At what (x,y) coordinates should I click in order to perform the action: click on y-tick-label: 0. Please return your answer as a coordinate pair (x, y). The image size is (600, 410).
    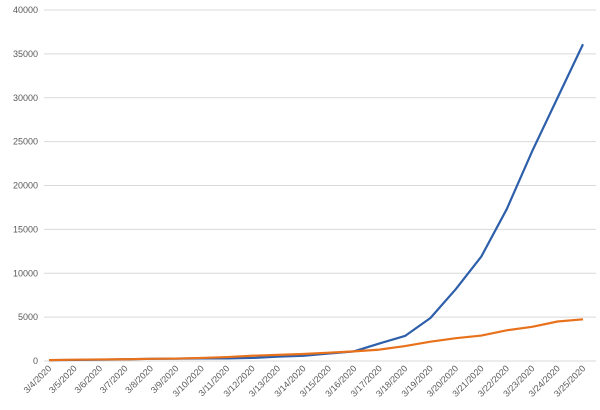
    Looking at the image, I should click on (35, 361).